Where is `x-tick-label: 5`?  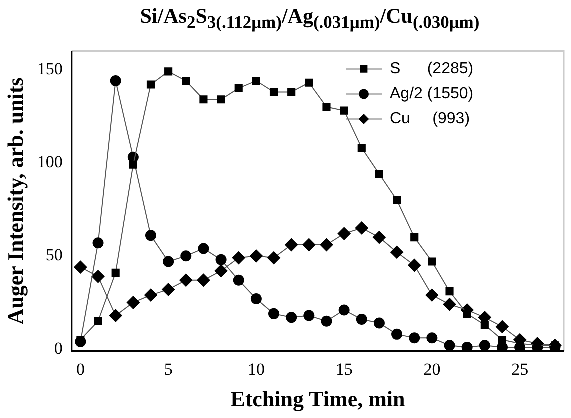 x-tick-label: 5 is located at coordinates (168, 369).